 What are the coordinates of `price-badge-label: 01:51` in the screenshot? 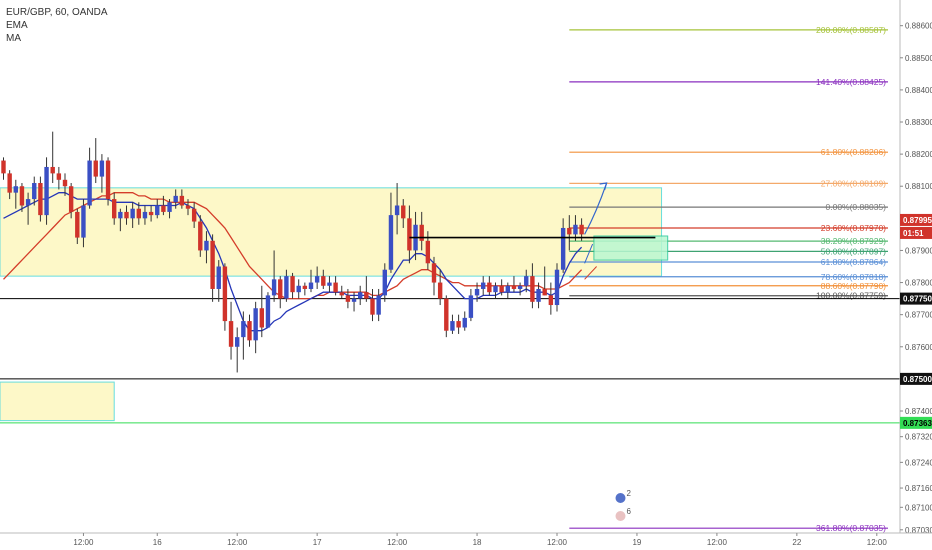 It's located at (913, 233).